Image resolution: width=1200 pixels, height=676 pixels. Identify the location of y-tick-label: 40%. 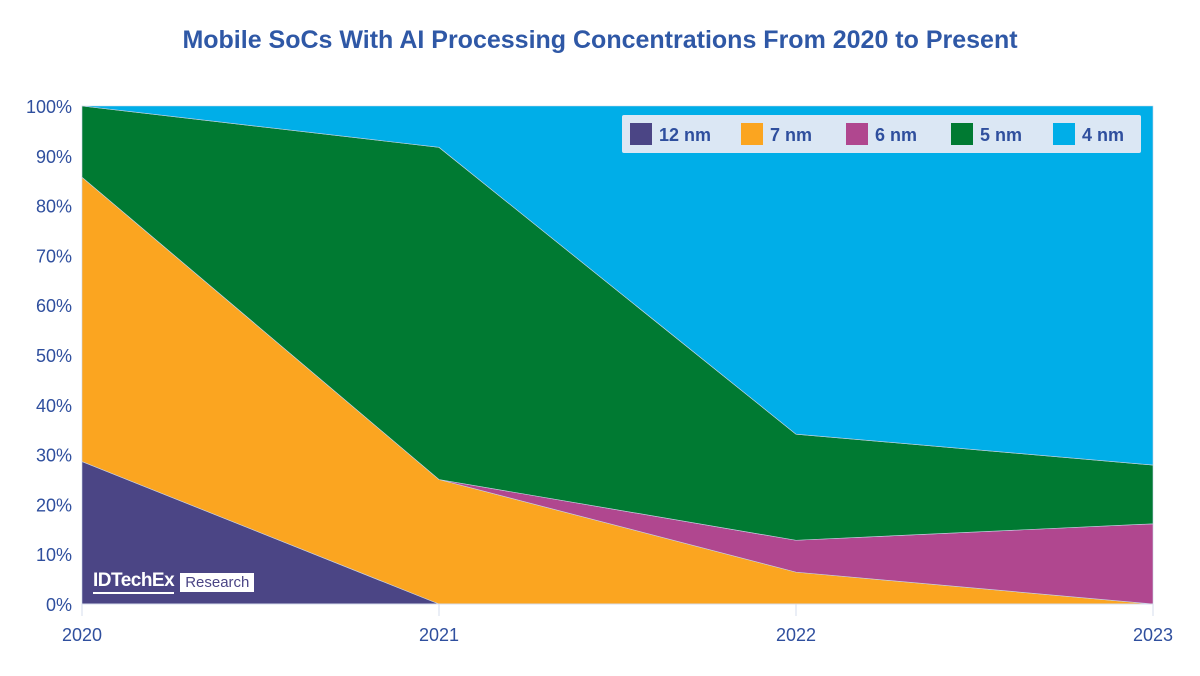
(54, 406).